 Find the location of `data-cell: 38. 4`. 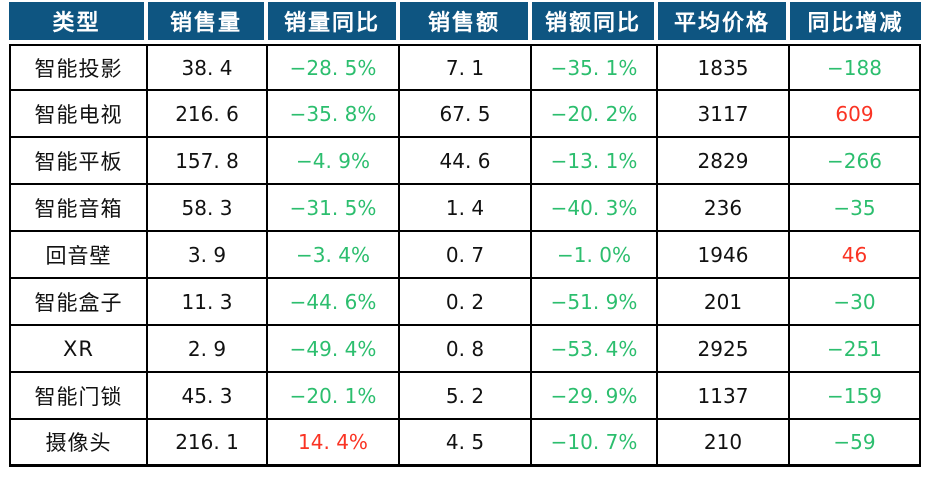

data-cell: 38. 4 is located at coordinates (208, 67).